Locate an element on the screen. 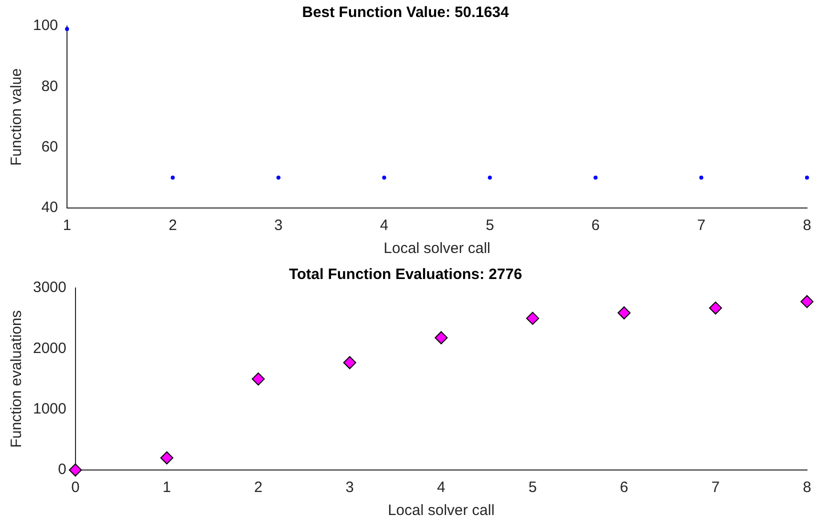 The width and height of the screenshot is (817, 524). y-tick-label: 60 is located at coordinates (49, 147).